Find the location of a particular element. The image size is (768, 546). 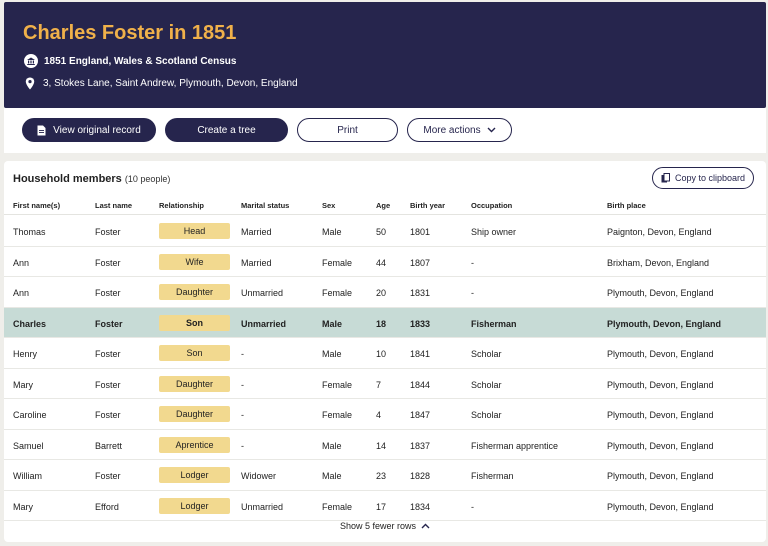

age-cell: 7 is located at coordinates (379, 384).